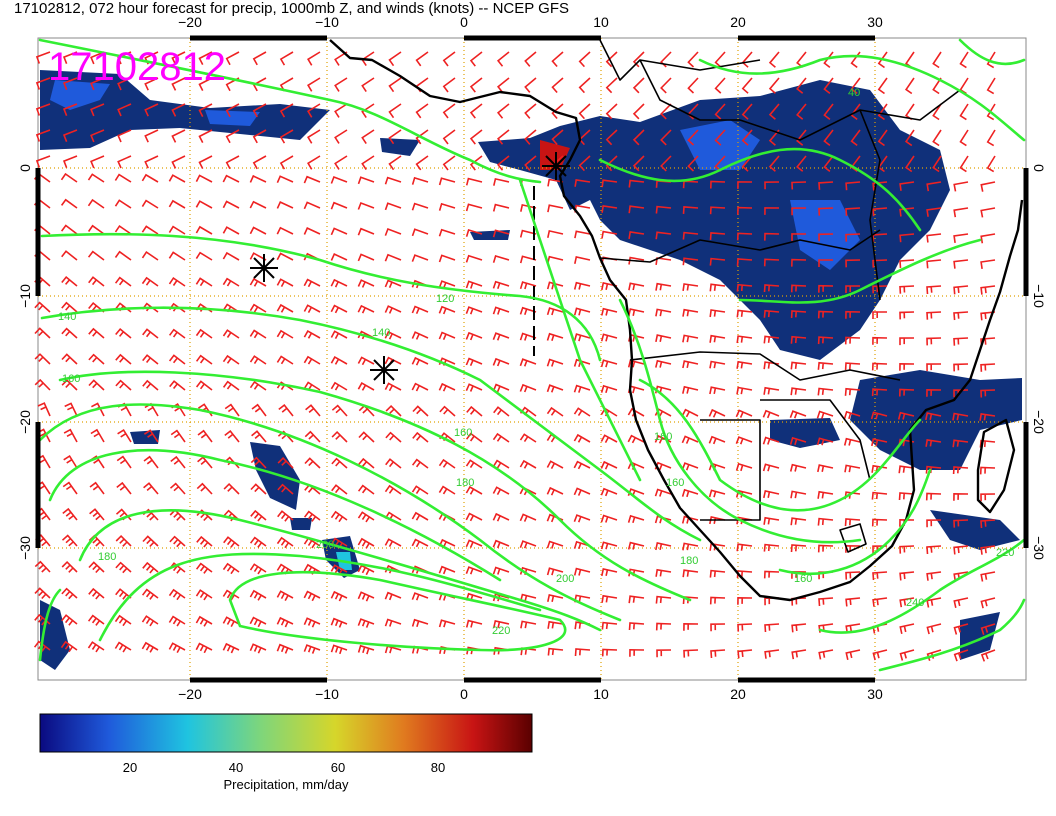 Image resolution: width=1056 pixels, height=816 pixels. What do you see at coordinates (67, 317) in the screenshot?
I see `contour-label: 140` at bounding box center [67, 317].